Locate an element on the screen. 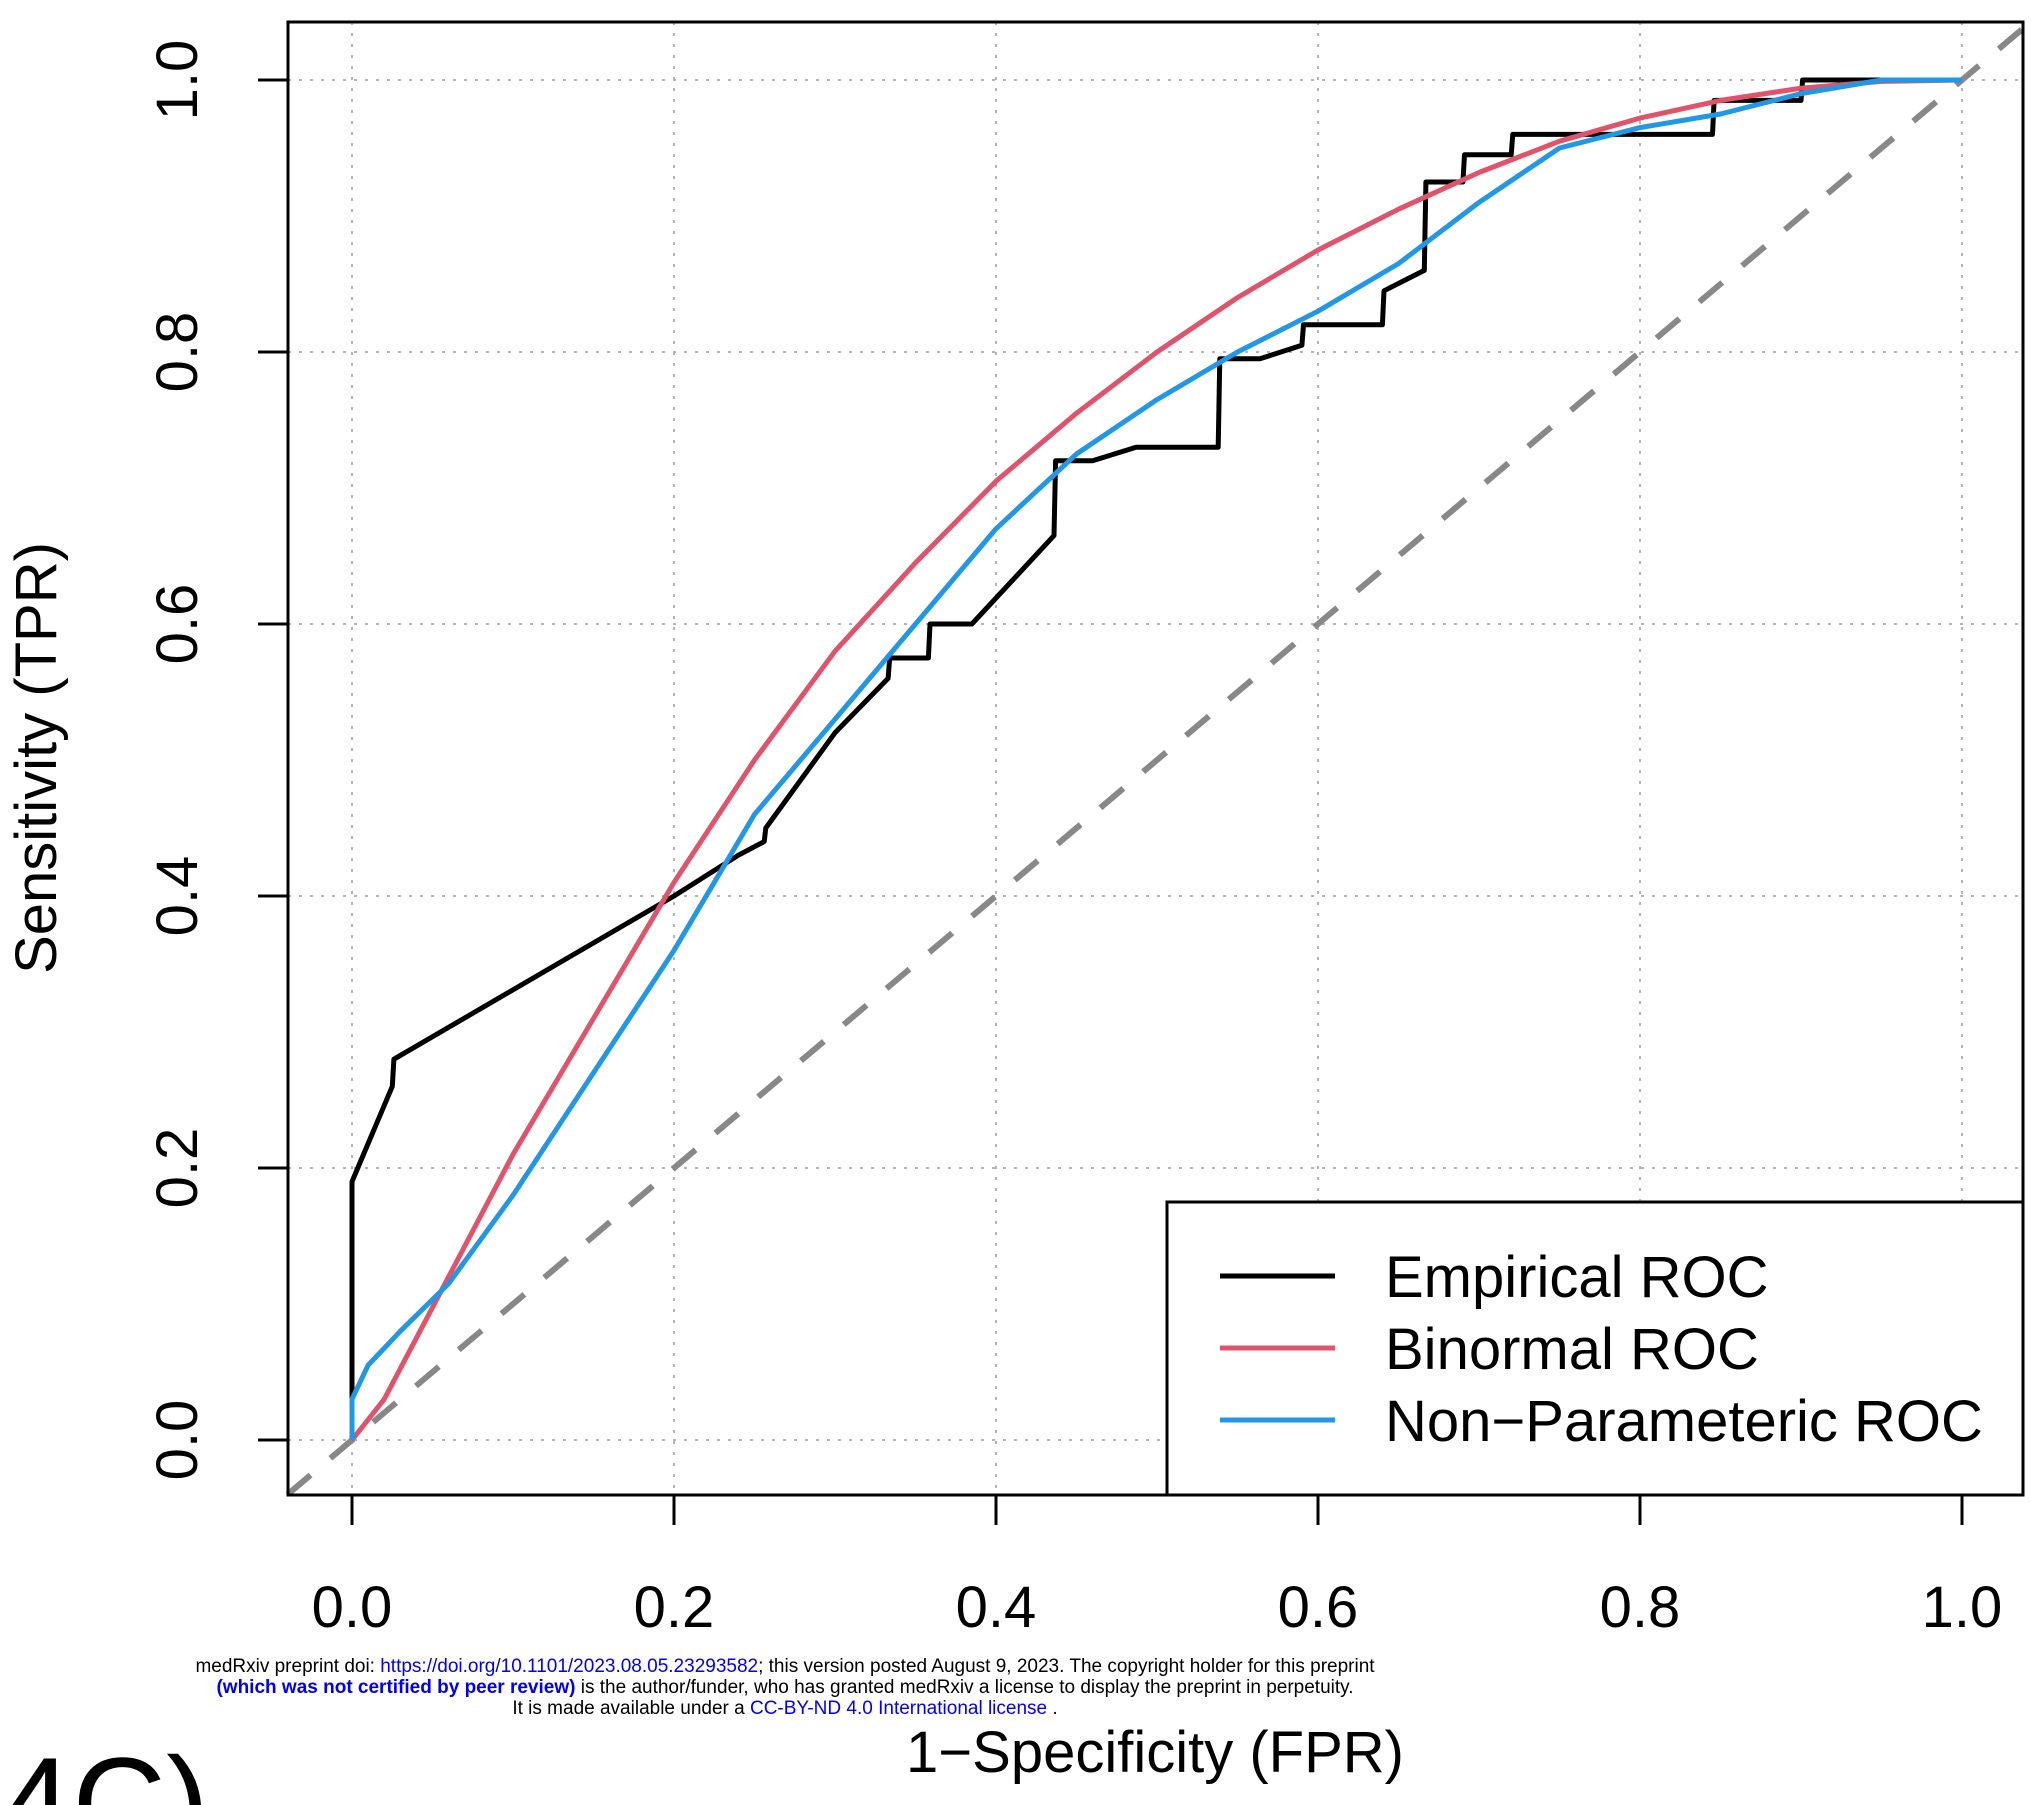 Image resolution: width=2031 pixels, height=1805 pixels. x-tick-label: 0.8 is located at coordinates (1640, 1607).